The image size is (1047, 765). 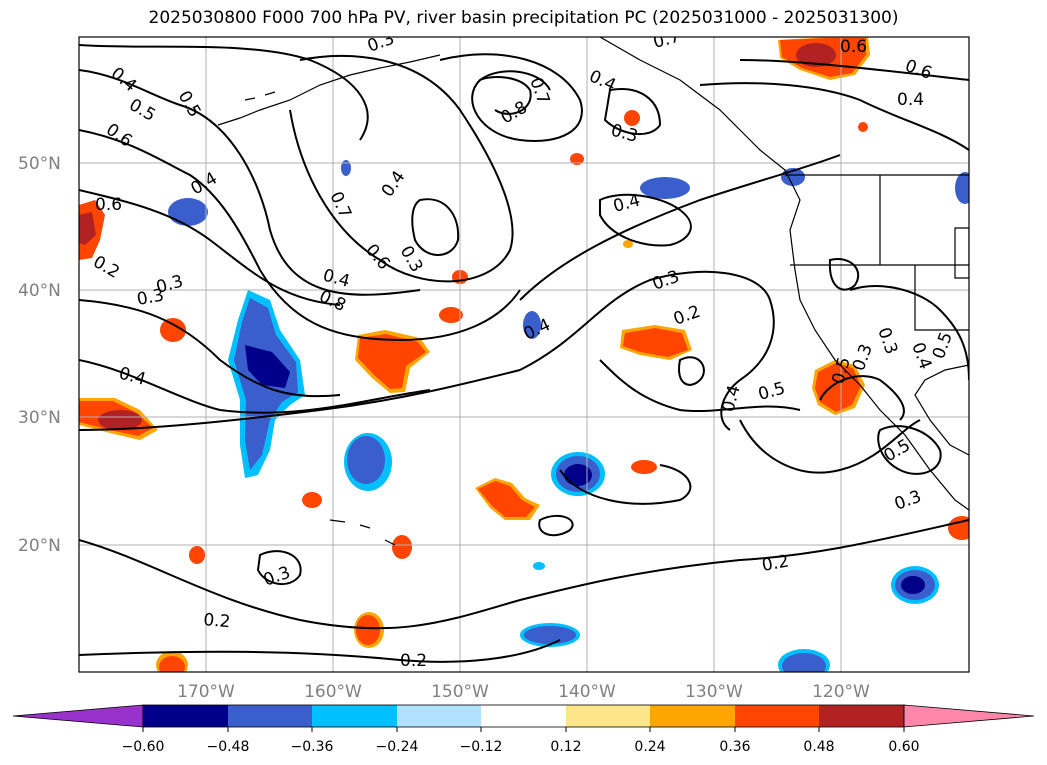 I want to click on lat-label: 40°N, so click(x=39, y=291).